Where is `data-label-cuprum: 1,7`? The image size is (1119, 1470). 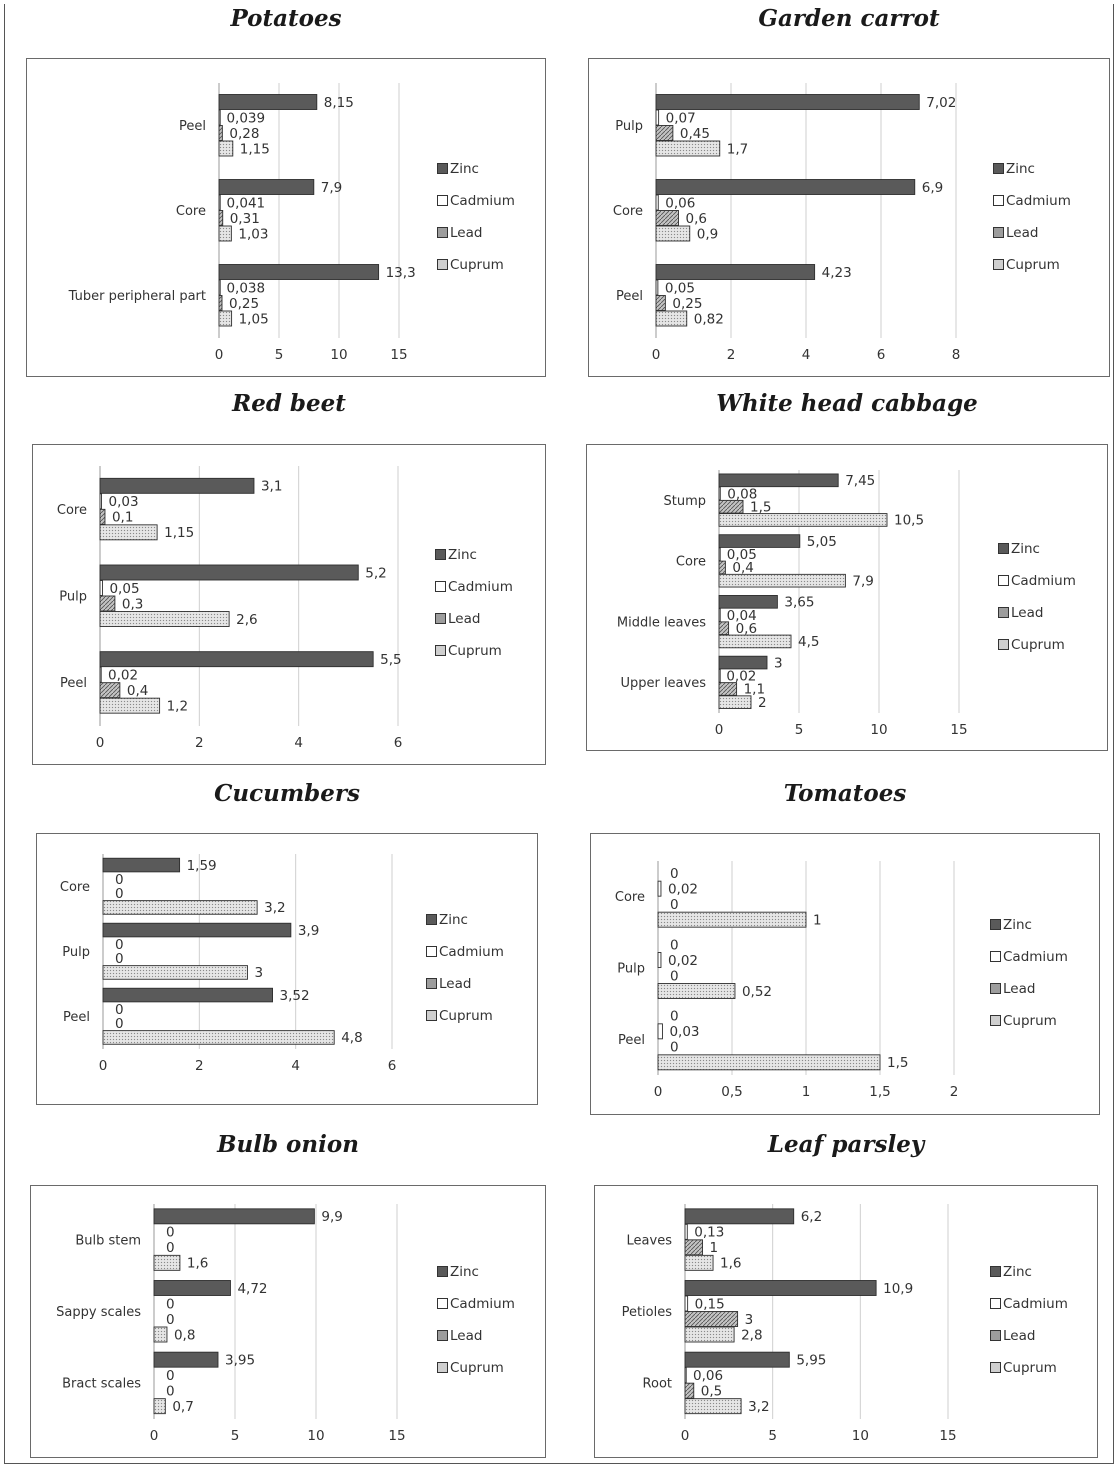
data-label-cuprum: 1,7 is located at coordinates (737, 149).